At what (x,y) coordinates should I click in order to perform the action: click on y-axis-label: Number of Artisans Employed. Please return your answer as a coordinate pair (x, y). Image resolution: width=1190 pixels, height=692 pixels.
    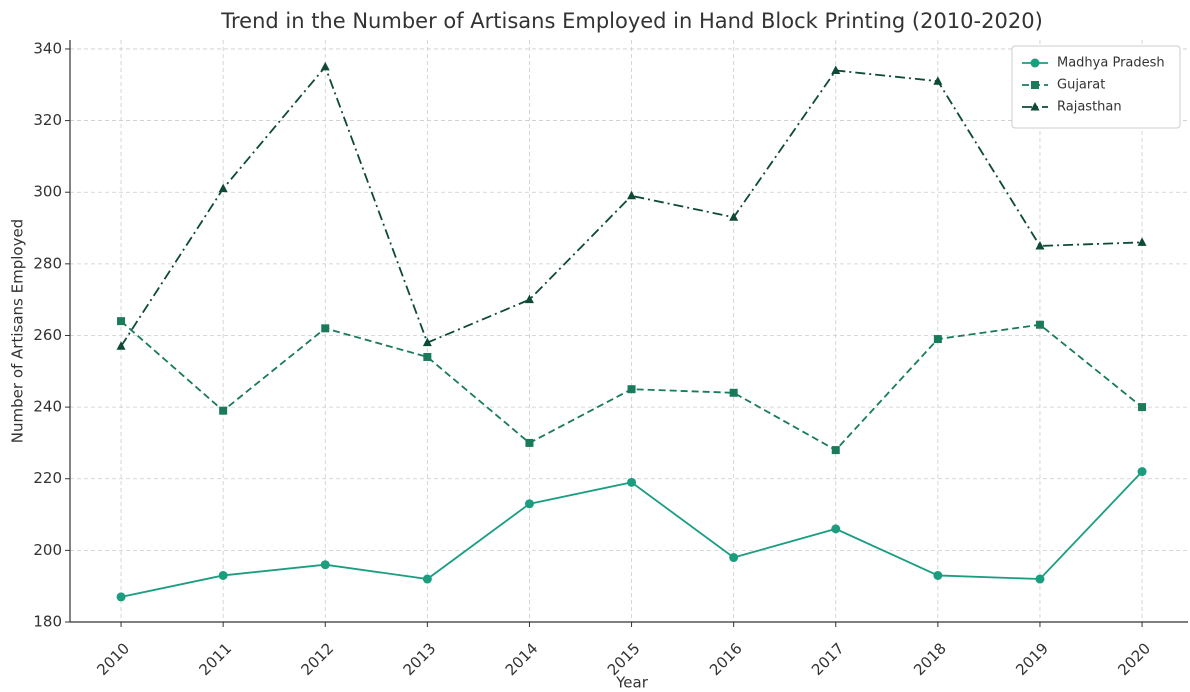
    Looking at the image, I should click on (18, 331).